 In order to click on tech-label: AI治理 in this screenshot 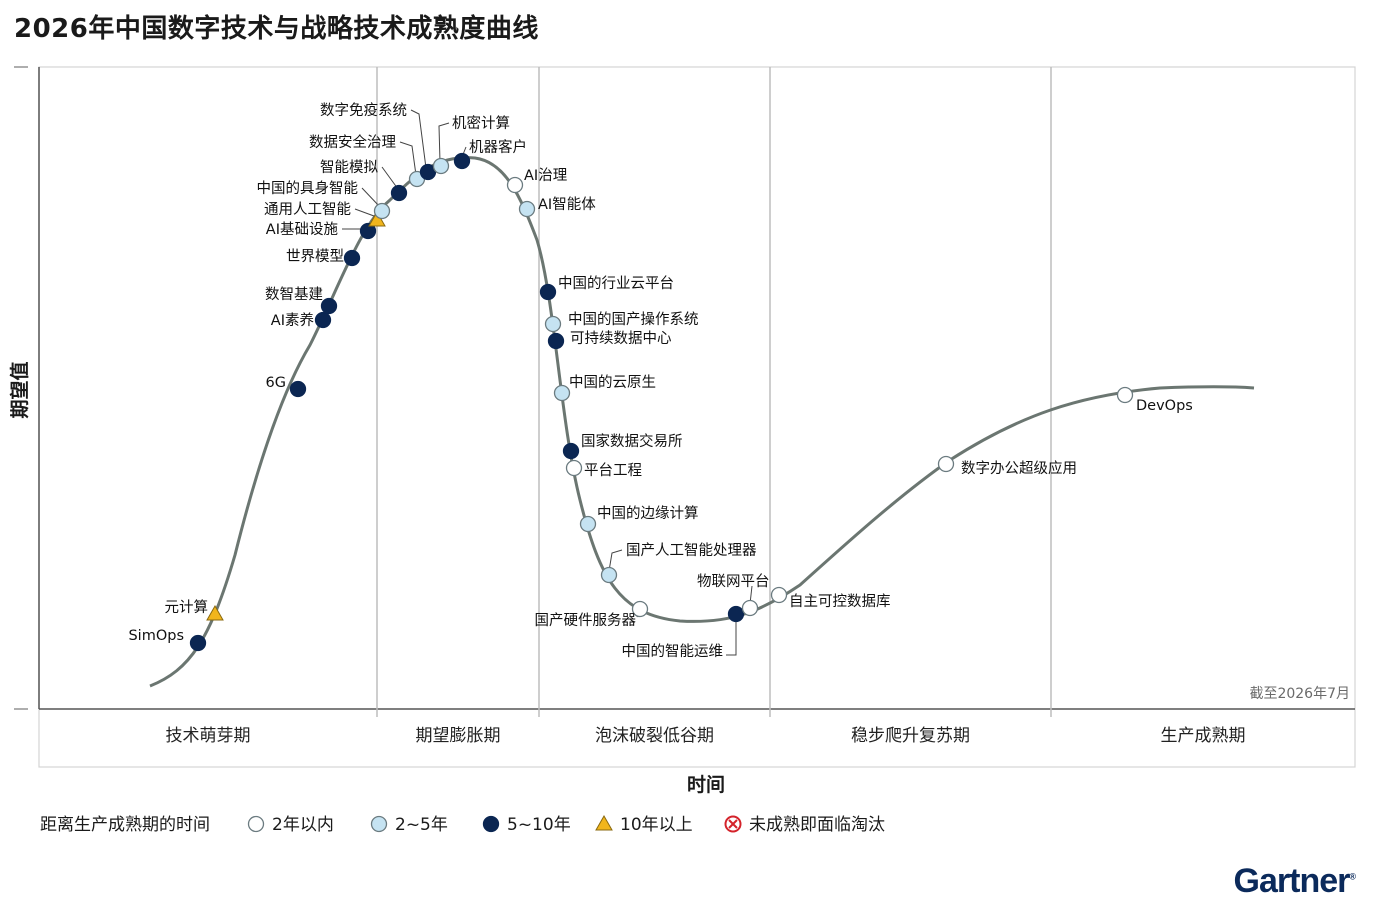, I will do `click(546, 175)`.